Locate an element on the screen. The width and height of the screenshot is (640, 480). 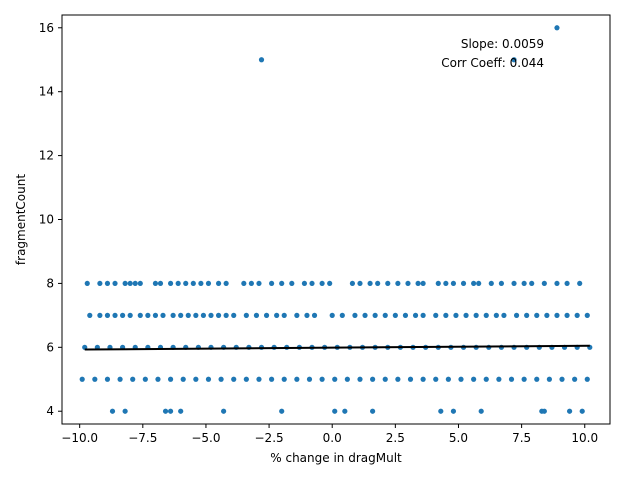
x-axis-ticks: −10.0 −7.5 −5.0 −2.5 0.0 2.5 5.0 7.5 10.0 is located at coordinates (329, 434).